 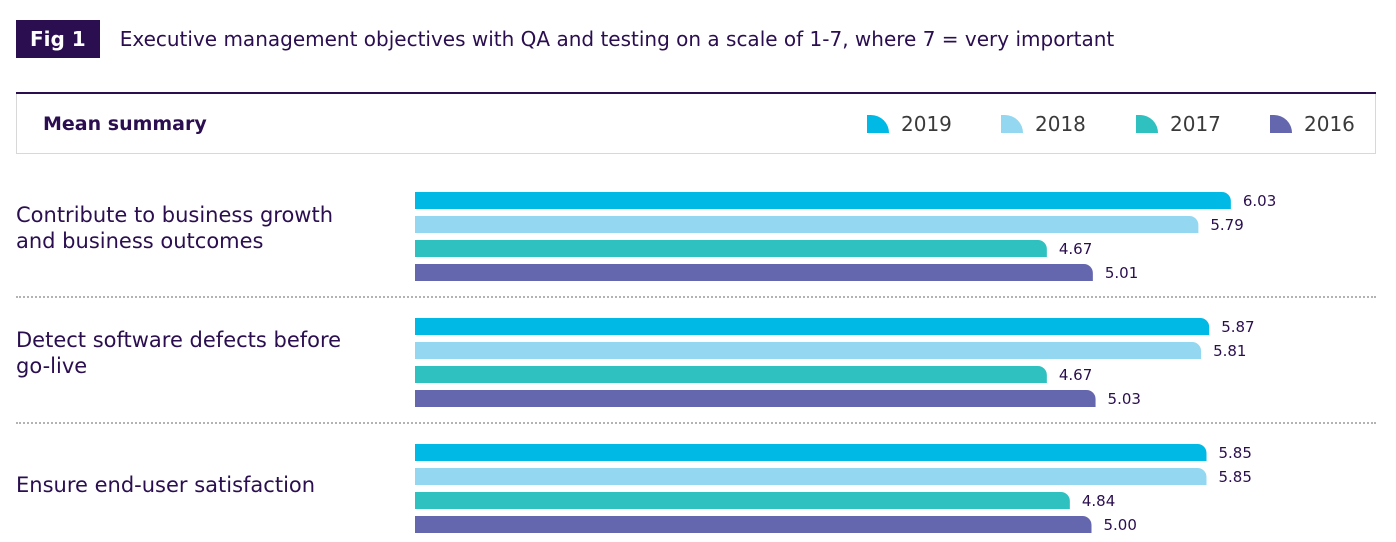 What do you see at coordinates (58, 39) in the screenshot?
I see `figure-badge: Fig 1` at bounding box center [58, 39].